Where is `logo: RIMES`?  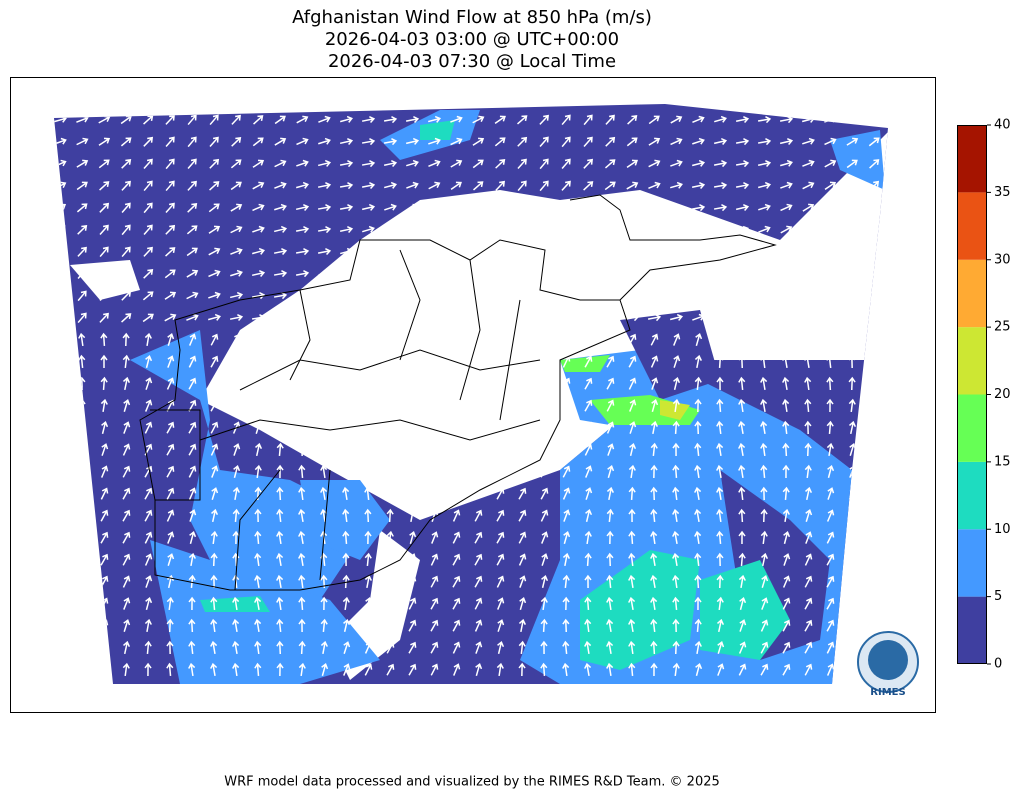
logo: RIMES is located at coordinates (888, 664).